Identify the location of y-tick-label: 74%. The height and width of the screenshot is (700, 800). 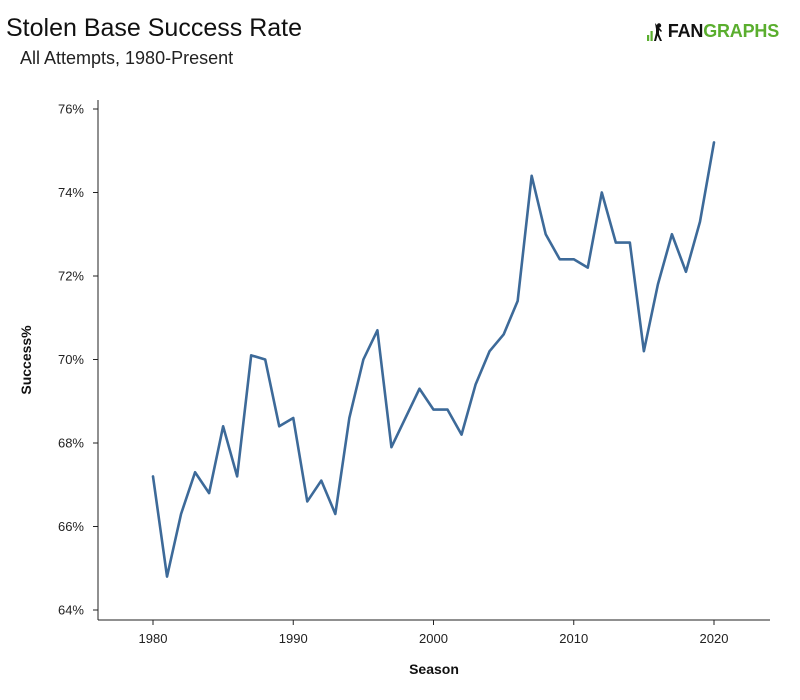
(71, 192).